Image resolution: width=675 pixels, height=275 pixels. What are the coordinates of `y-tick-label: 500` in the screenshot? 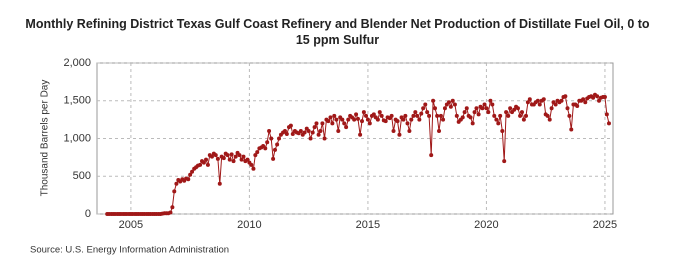 It's located at (82, 176).